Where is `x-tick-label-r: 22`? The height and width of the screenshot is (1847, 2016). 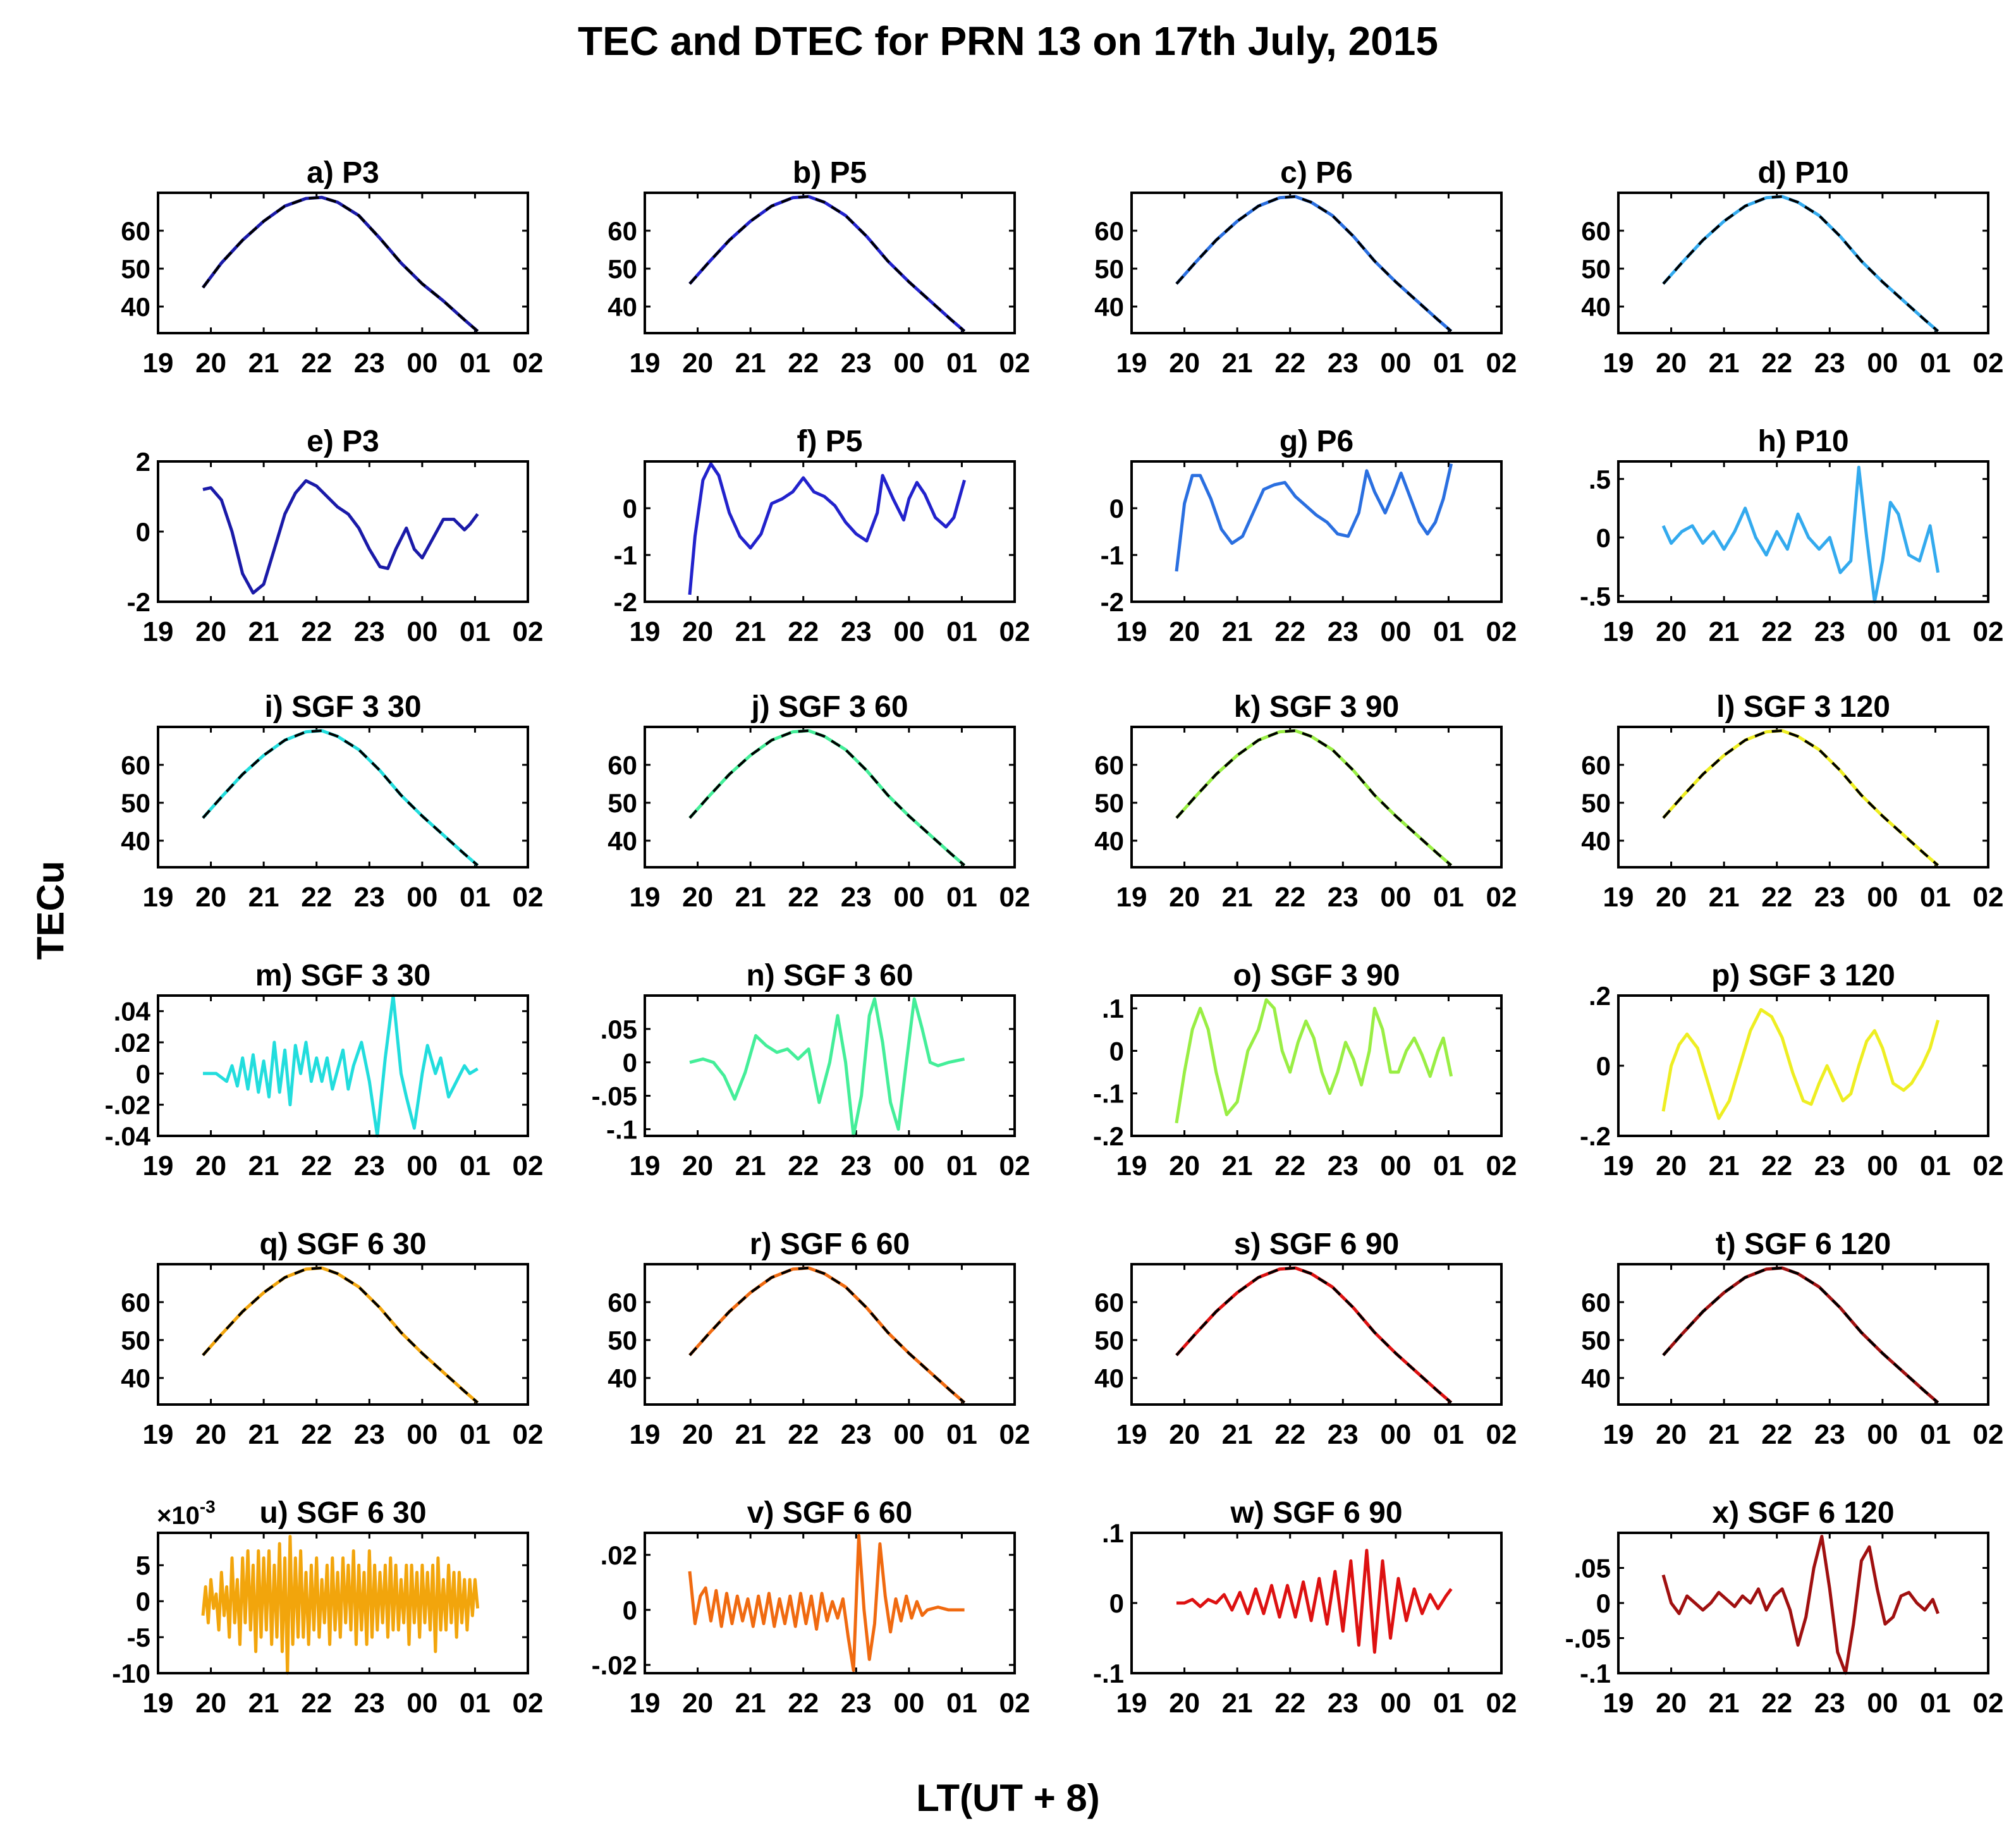 x-tick-label-r: 22 is located at coordinates (803, 1434).